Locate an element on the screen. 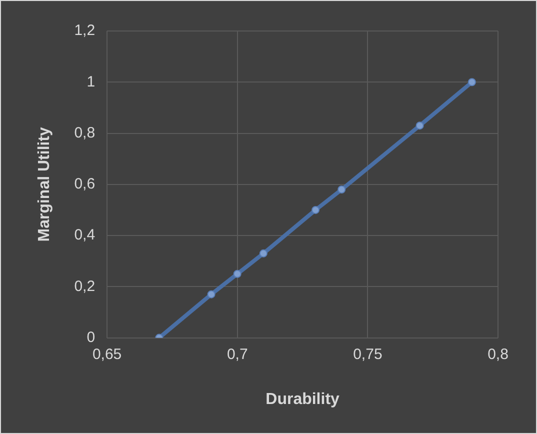 The height and width of the screenshot is (434, 537). y-tick-label: 0,6 is located at coordinates (85, 184).